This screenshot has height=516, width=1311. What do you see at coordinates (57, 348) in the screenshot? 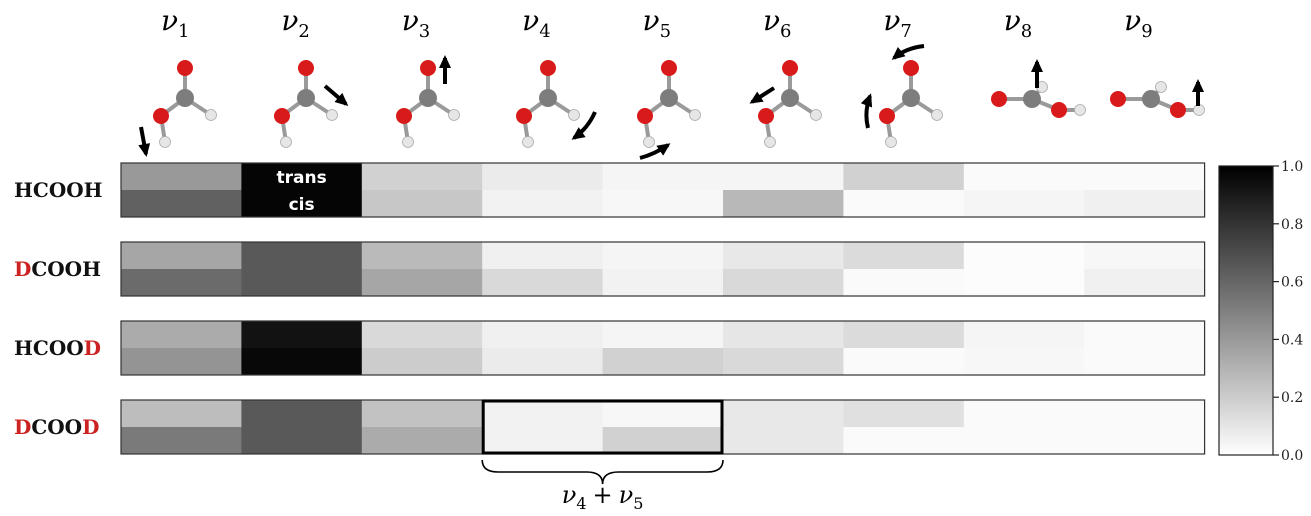
I see `molecule-label: HCOOD` at bounding box center [57, 348].